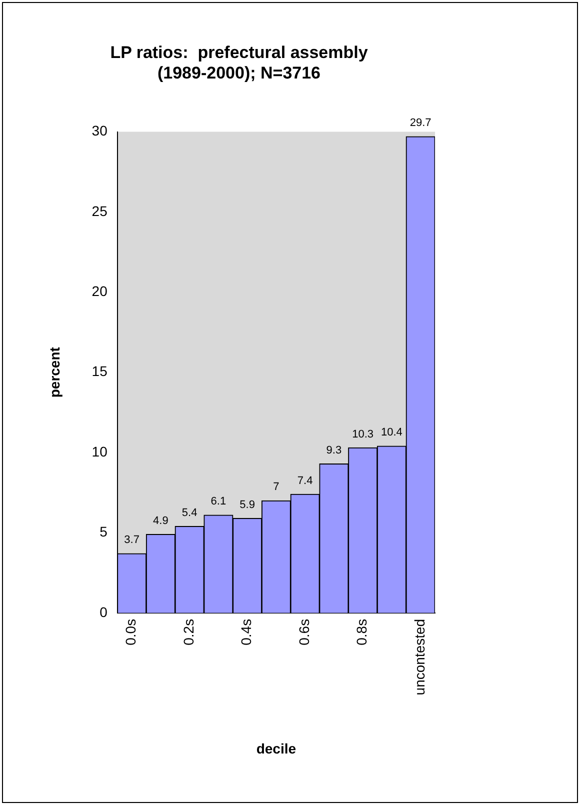 The image size is (584, 810). I want to click on chart-title: LP ratios: prefectural assembly (1989-2000); N=3716, so click(239, 62).